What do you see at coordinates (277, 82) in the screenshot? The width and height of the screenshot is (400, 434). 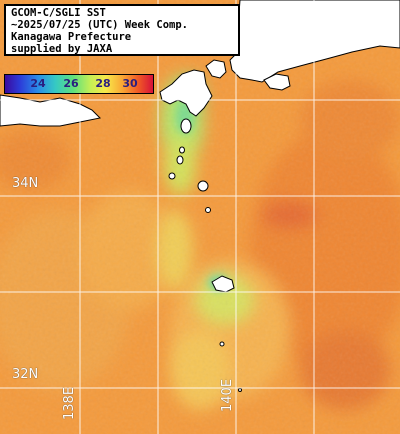 I see `boso-tip` at bounding box center [277, 82].